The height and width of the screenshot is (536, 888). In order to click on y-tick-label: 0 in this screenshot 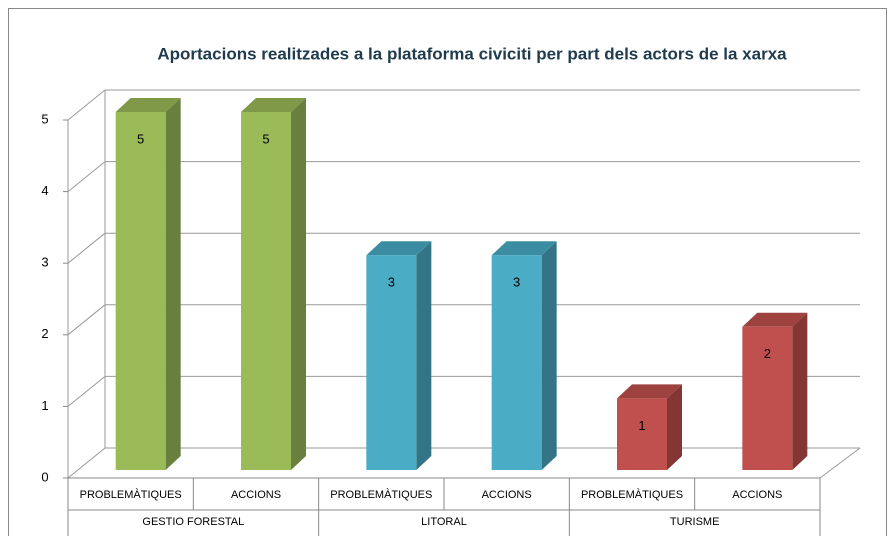, I will do `click(44, 476)`.